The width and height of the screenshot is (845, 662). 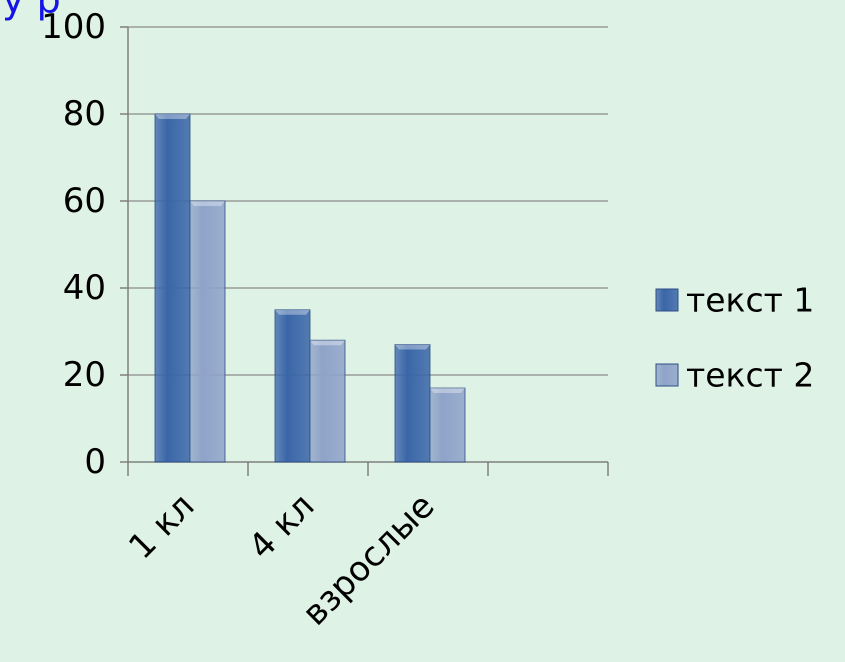 I want to click on legend-item-2: текст 2, so click(x=734, y=375).